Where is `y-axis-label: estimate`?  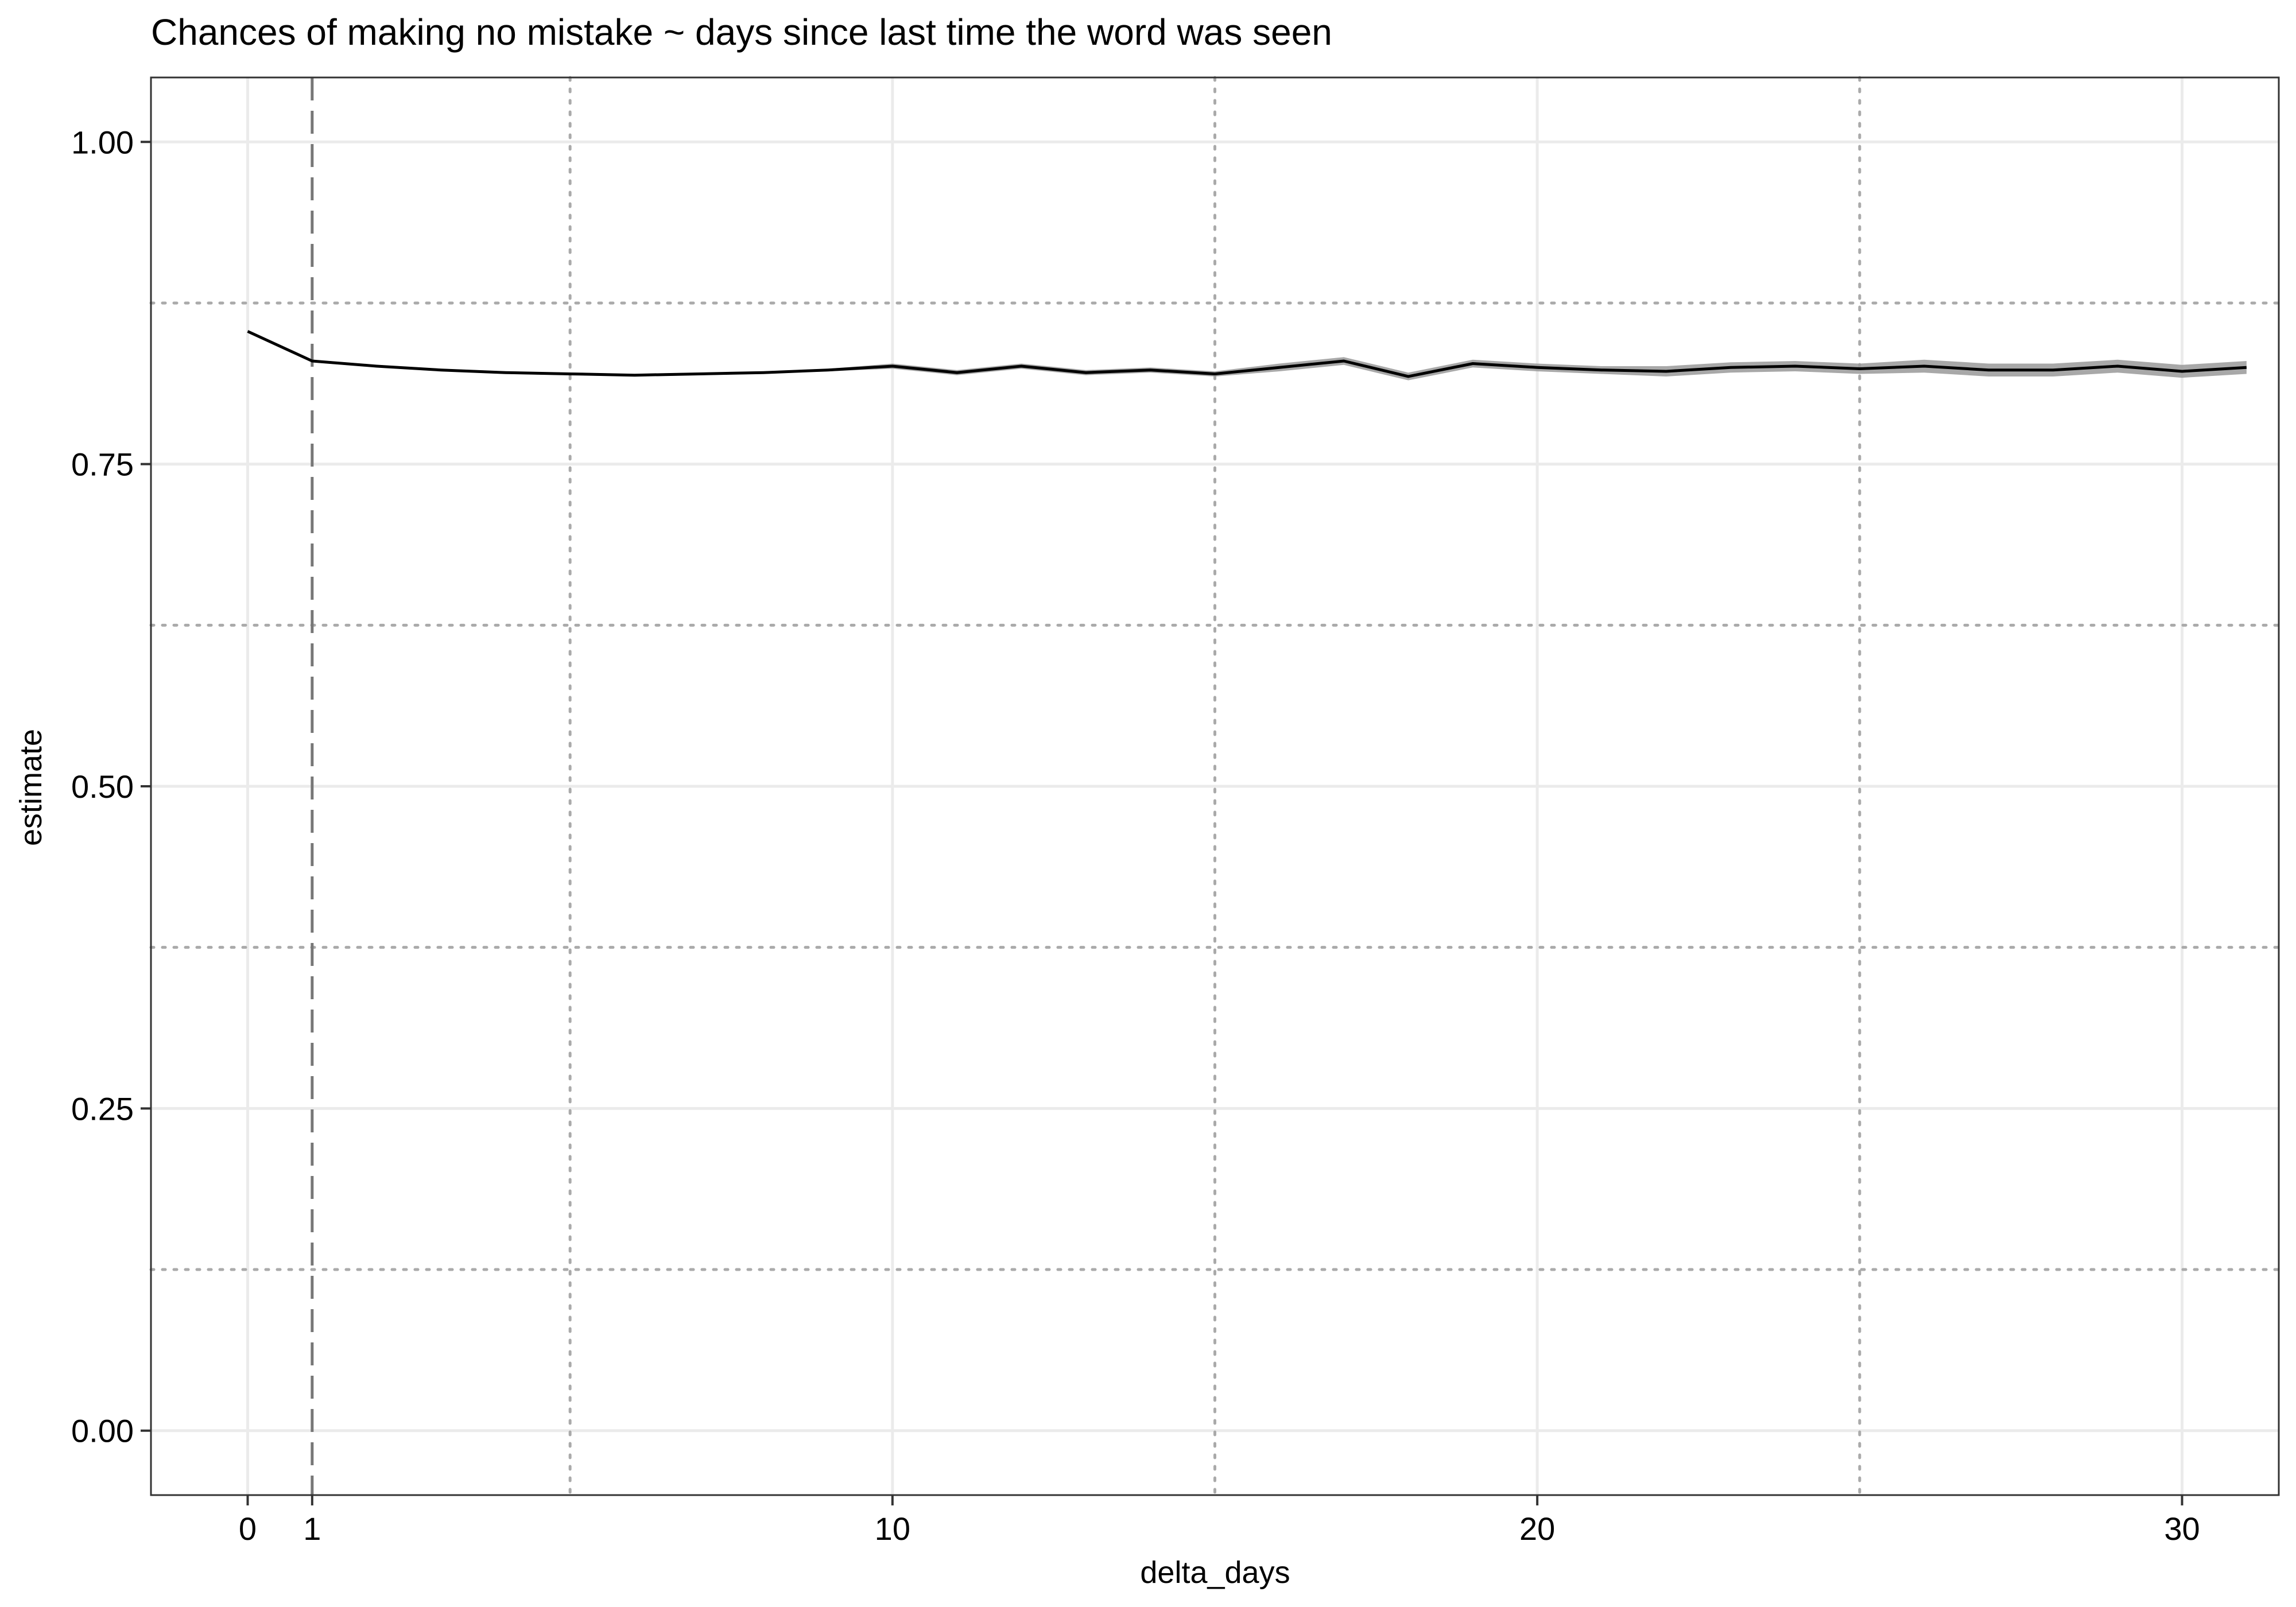
y-axis-label: estimate is located at coordinates (31, 787).